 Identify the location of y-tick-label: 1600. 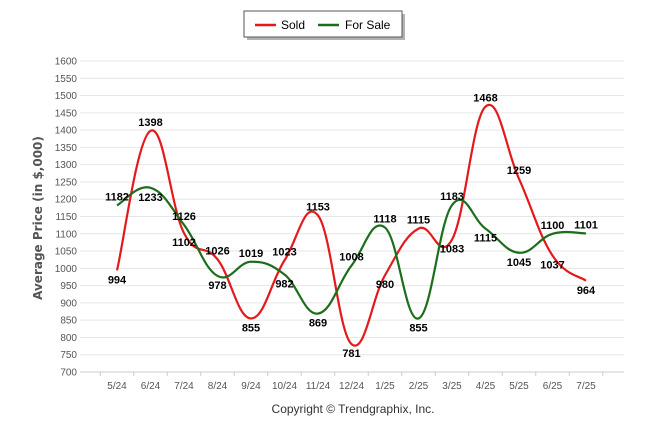
(66, 62).